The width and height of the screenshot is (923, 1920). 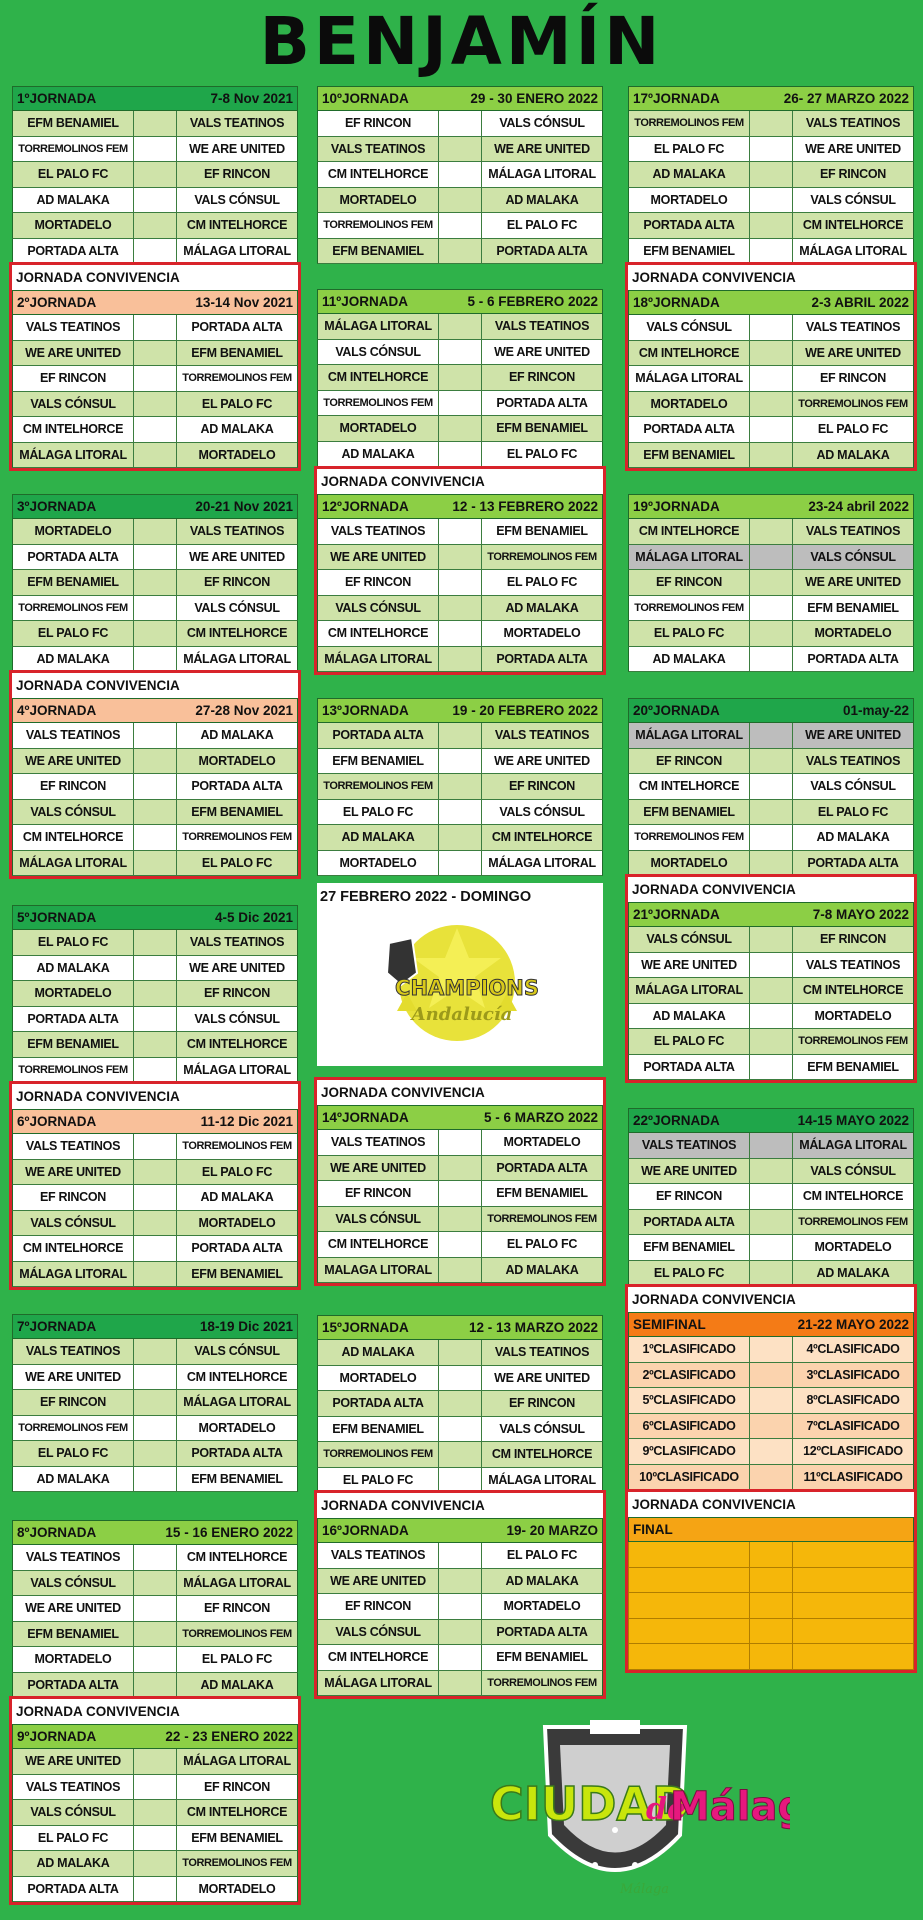 What do you see at coordinates (771, 1350) in the screenshot?
I see `match-row: 1ºCLASIFICADO 4ºCLASIFICADO` at bounding box center [771, 1350].